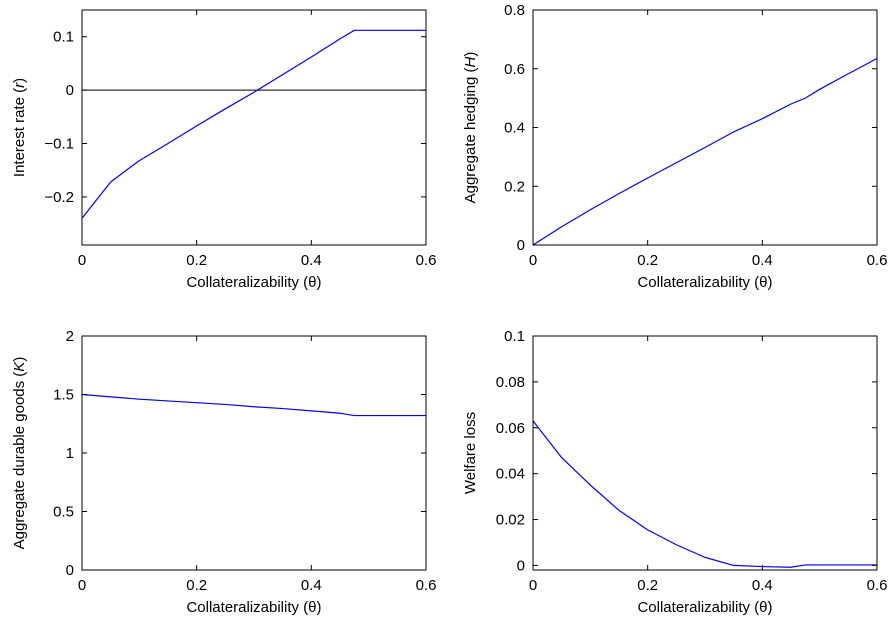 The height and width of the screenshot is (627, 892). I want to click on welfare-loss-y-tick-label: 0.1, so click(514, 336).